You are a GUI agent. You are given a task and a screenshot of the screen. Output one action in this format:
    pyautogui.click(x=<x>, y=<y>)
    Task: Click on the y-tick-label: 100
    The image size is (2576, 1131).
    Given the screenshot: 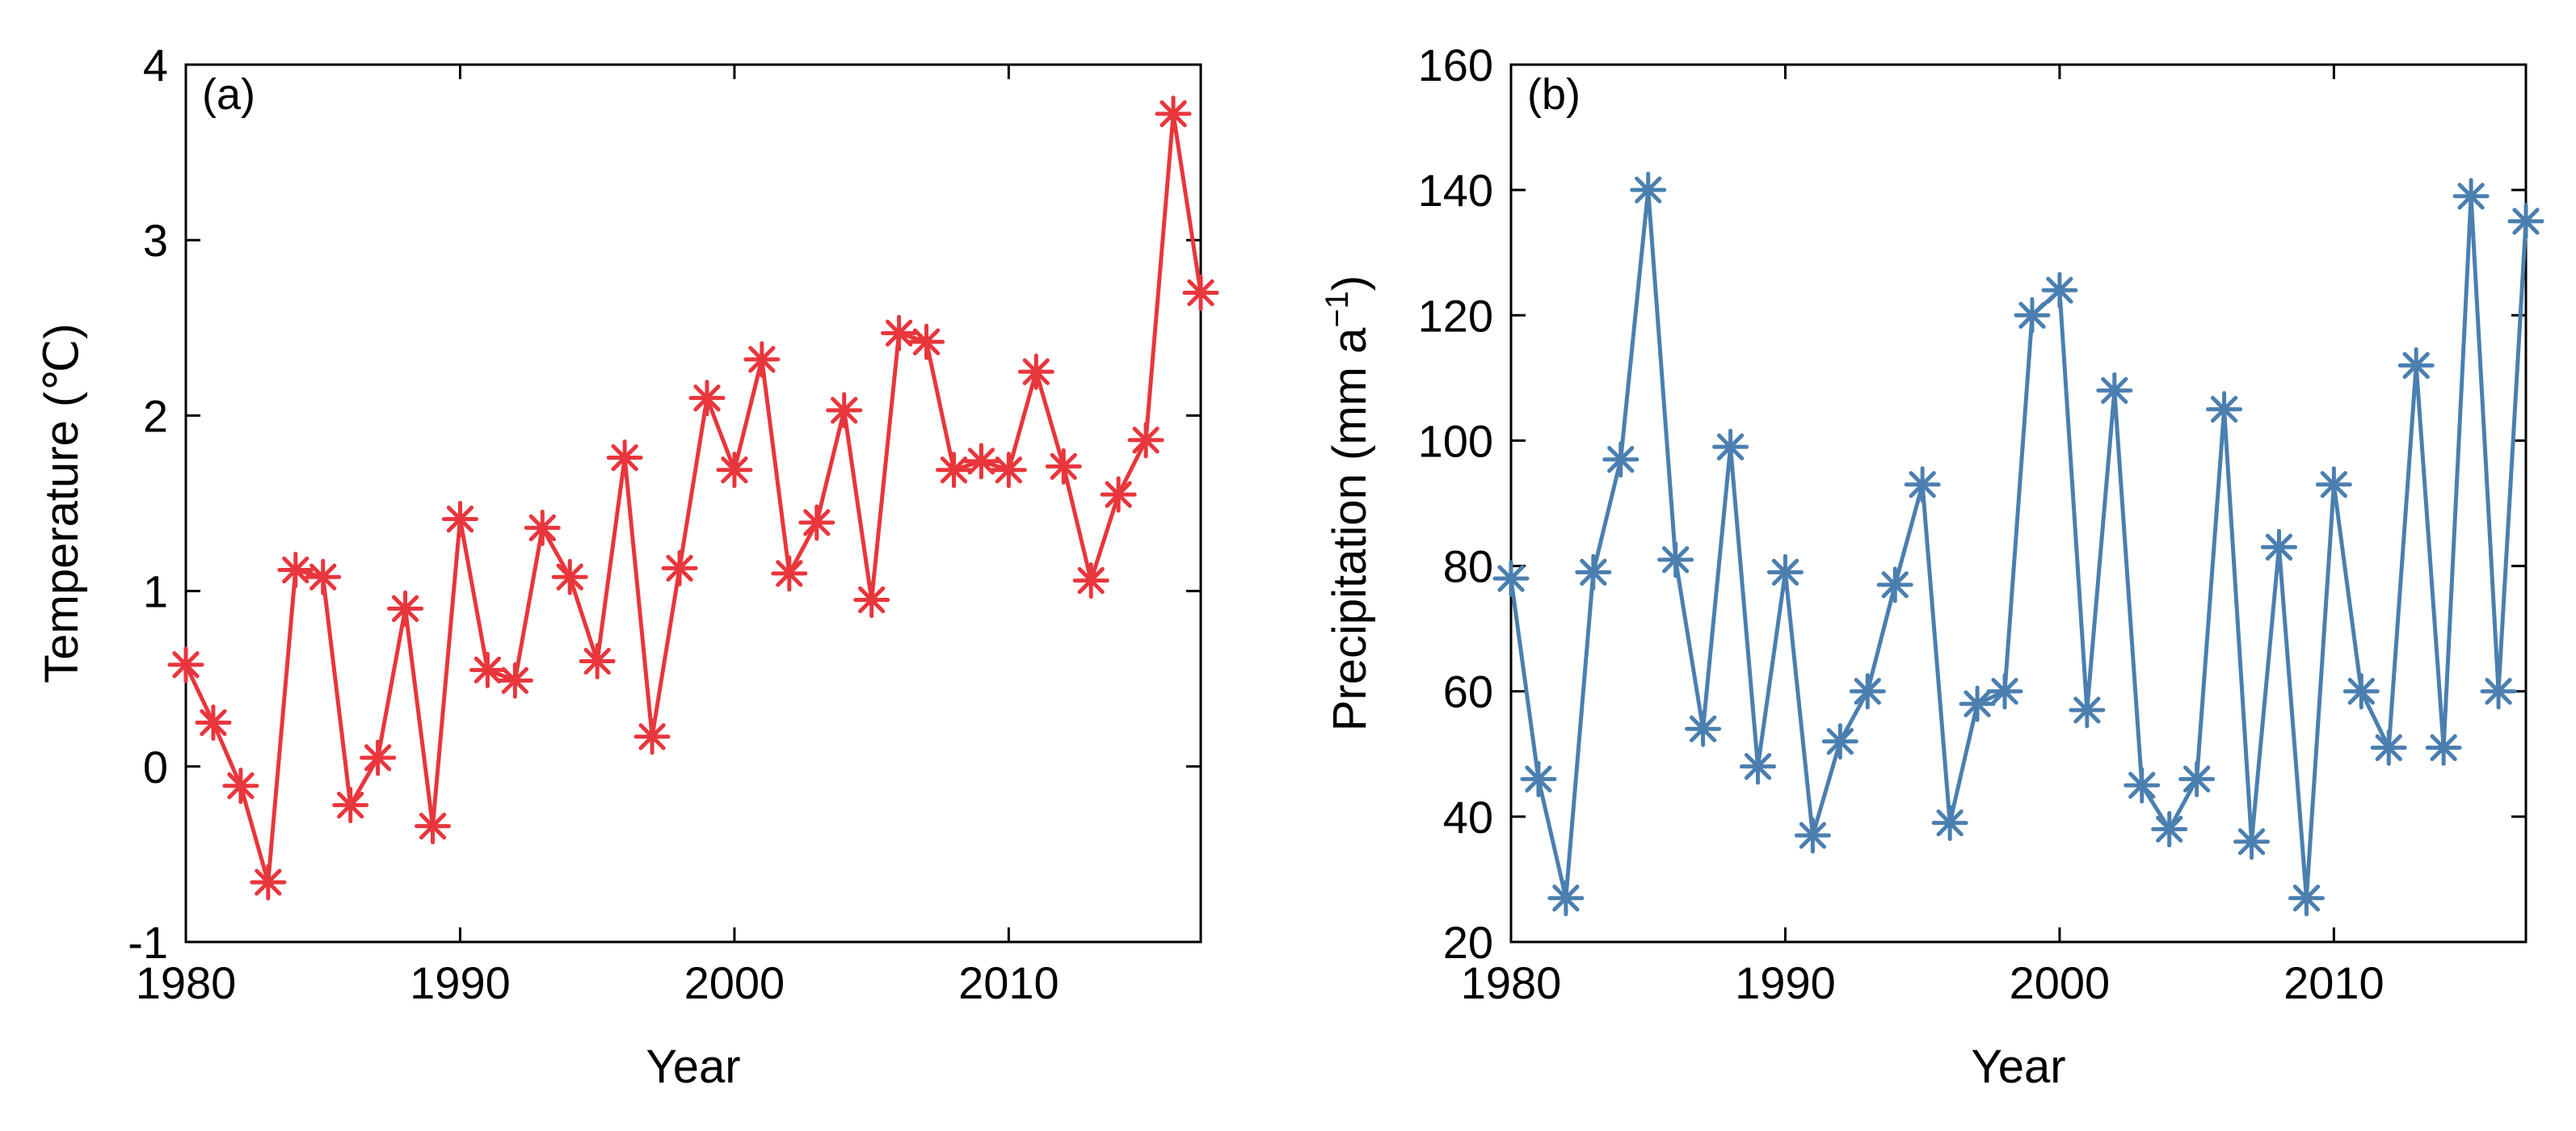 What is the action you would take?
    pyautogui.click(x=1455, y=440)
    